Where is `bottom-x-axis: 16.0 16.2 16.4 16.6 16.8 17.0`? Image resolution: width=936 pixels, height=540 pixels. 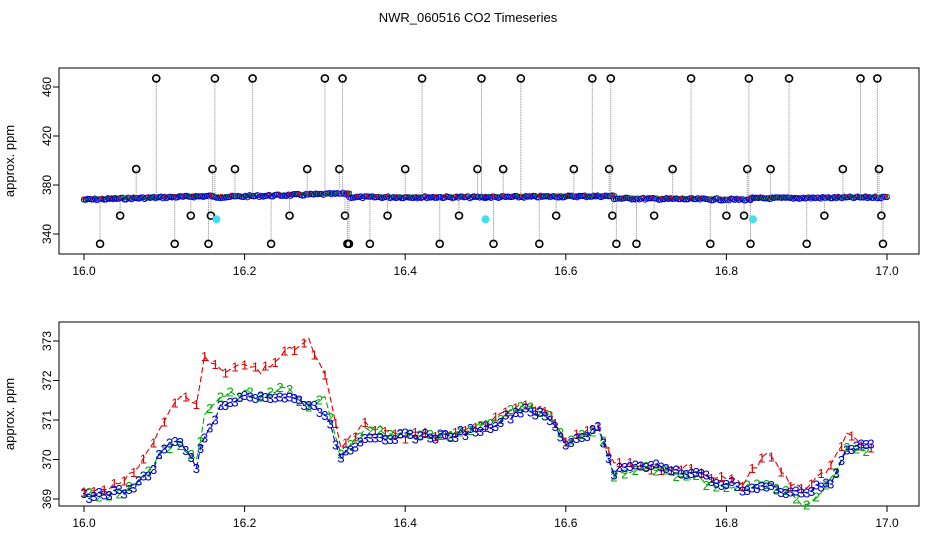
bottom-x-axis: 16.0 16.2 16.4 16.6 16.8 17.0 is located at coordinates (485, 518).